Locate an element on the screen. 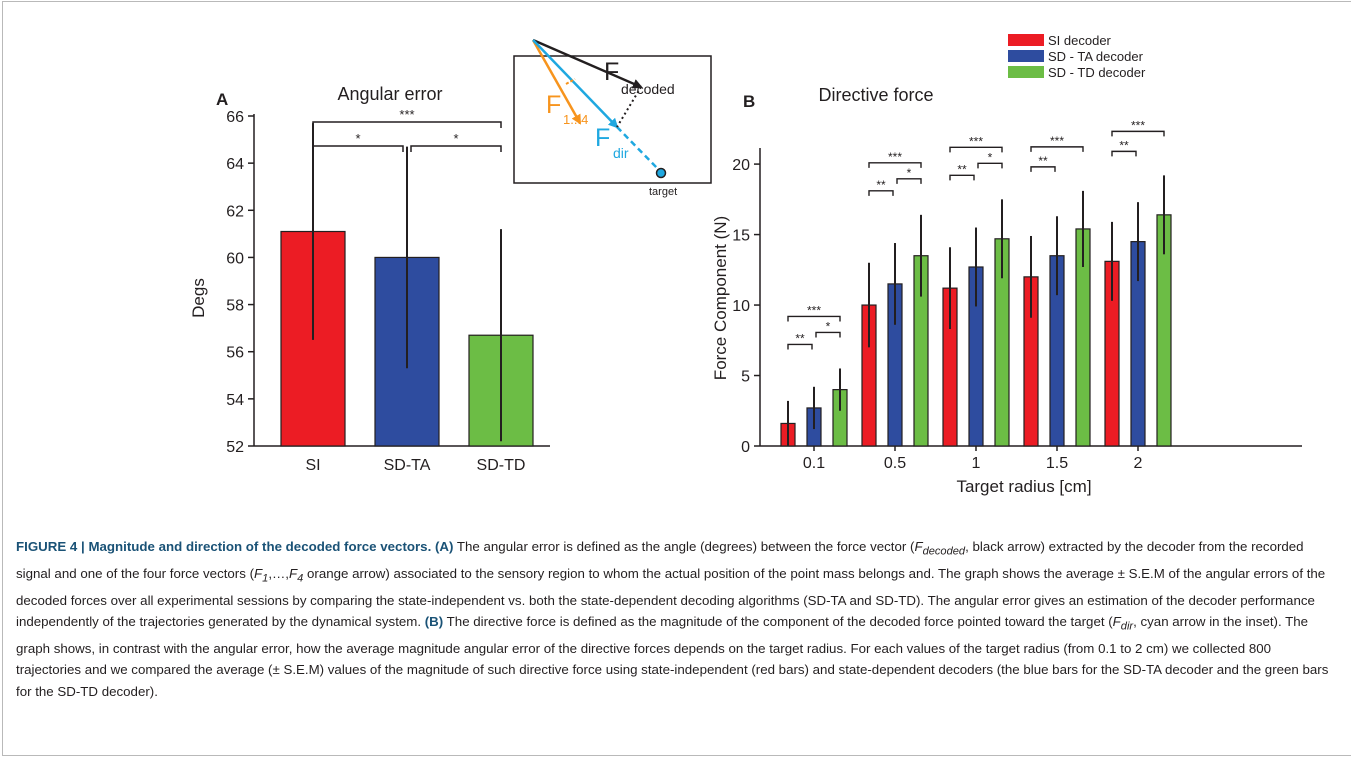 The width and height of the screenshot is (1355, 763). panel-b-xlabel: Target radius [cm] is located at coordinates (1023, 486).